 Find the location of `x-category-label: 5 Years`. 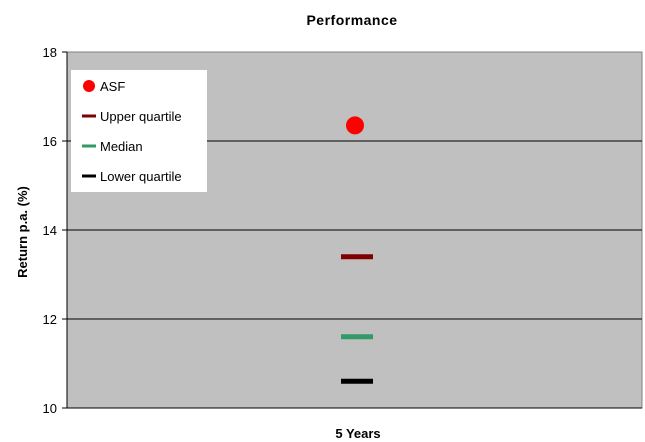

x-category-label: 5 Years is located at coordinates (357, 433).